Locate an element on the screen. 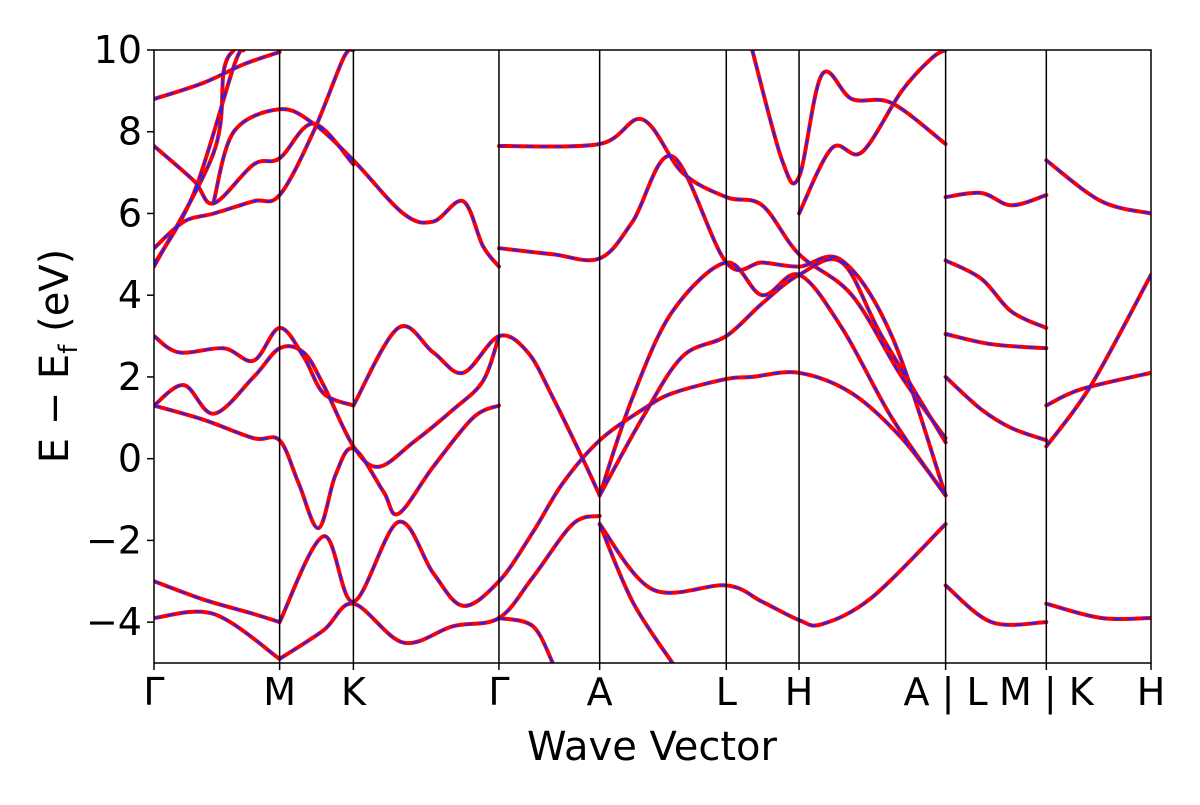 The width and height of the screenshot is (1200, 805). x-axis-title: Wave Vector is located at coordinates (652, 747).